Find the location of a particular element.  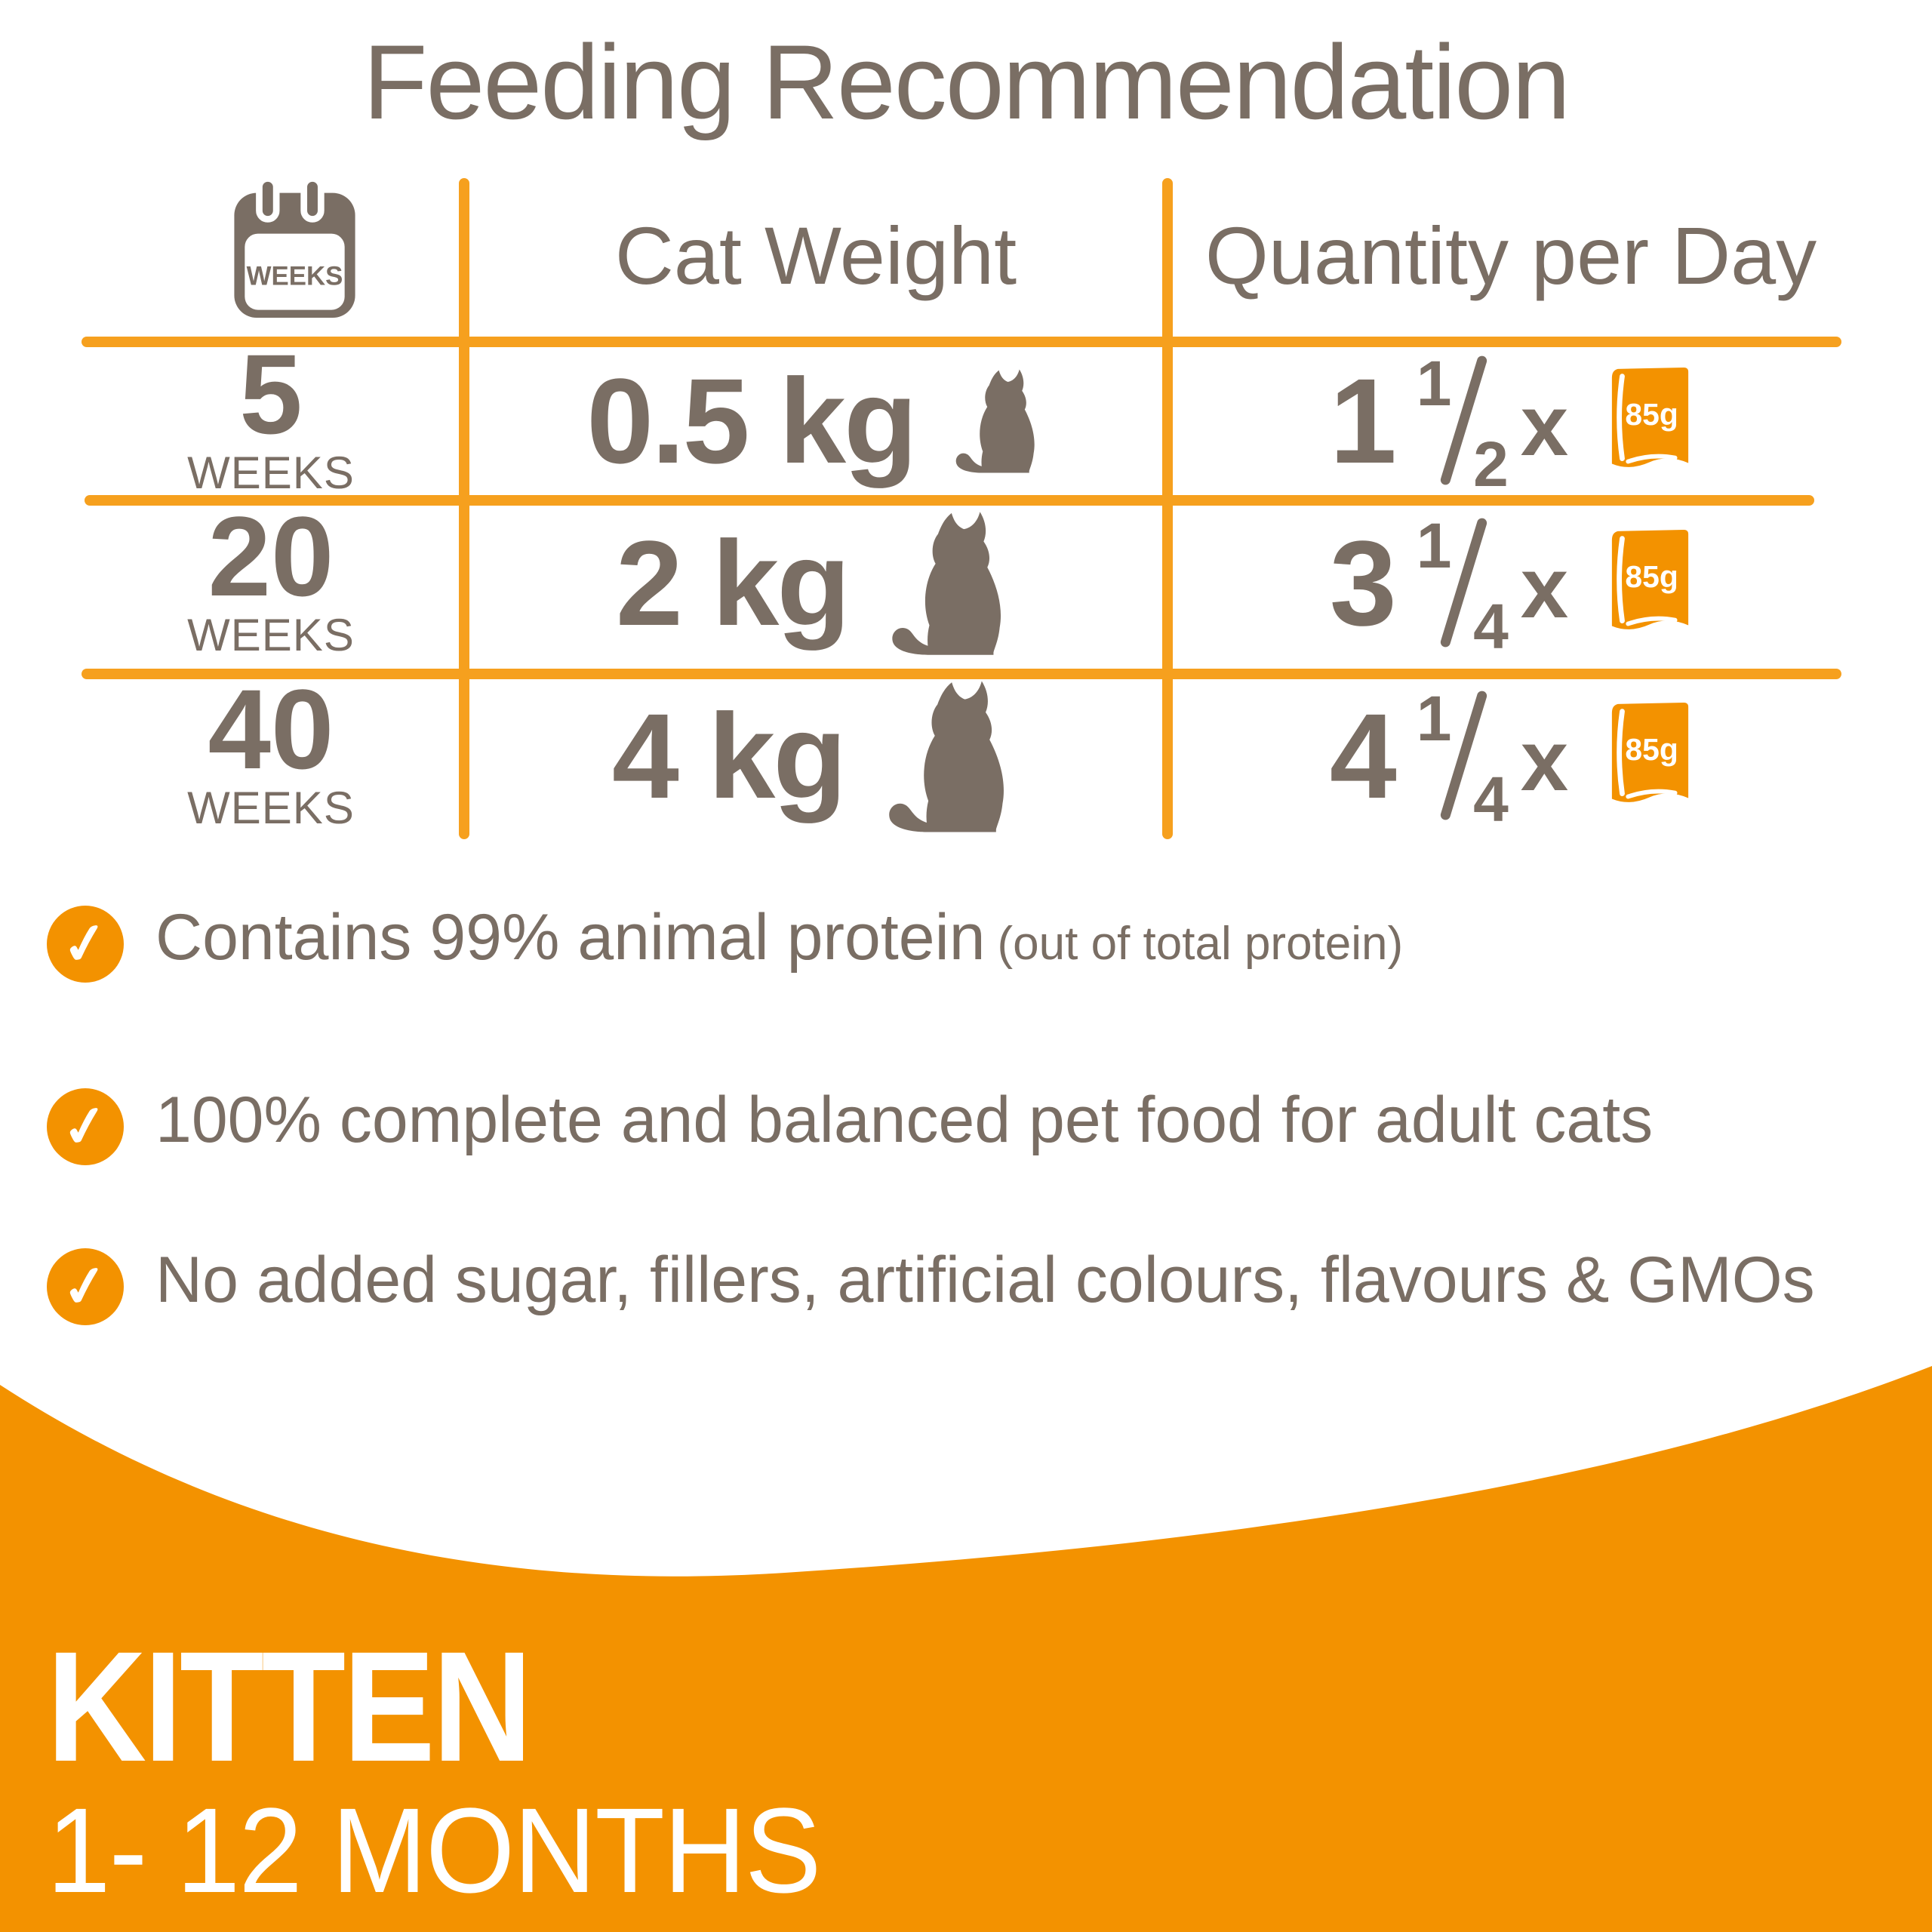

product-line-name: KITTEN is located at coordinates (289, 1707).